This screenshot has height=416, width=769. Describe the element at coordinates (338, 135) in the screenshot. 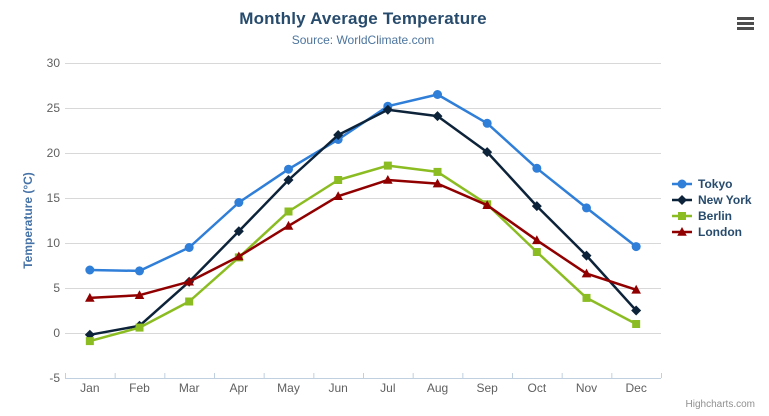

I see `point-new-york-jun` at that location.